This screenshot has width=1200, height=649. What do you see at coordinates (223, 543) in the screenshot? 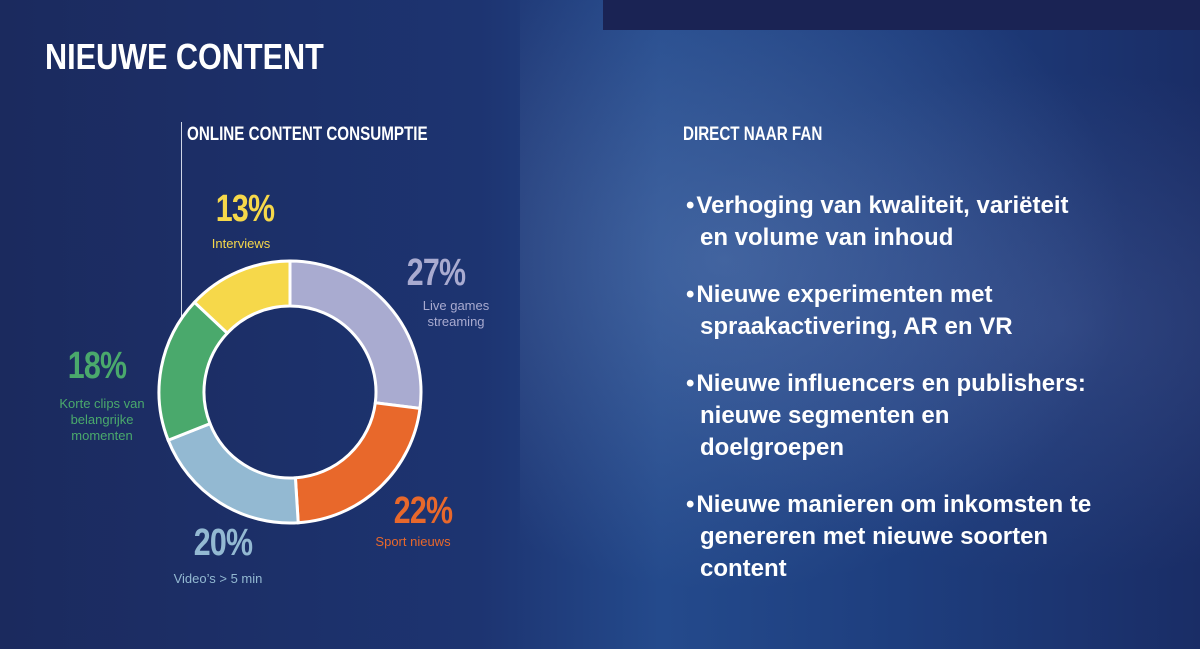
I see `value-label: 20%` at bounding box center [223, 543].